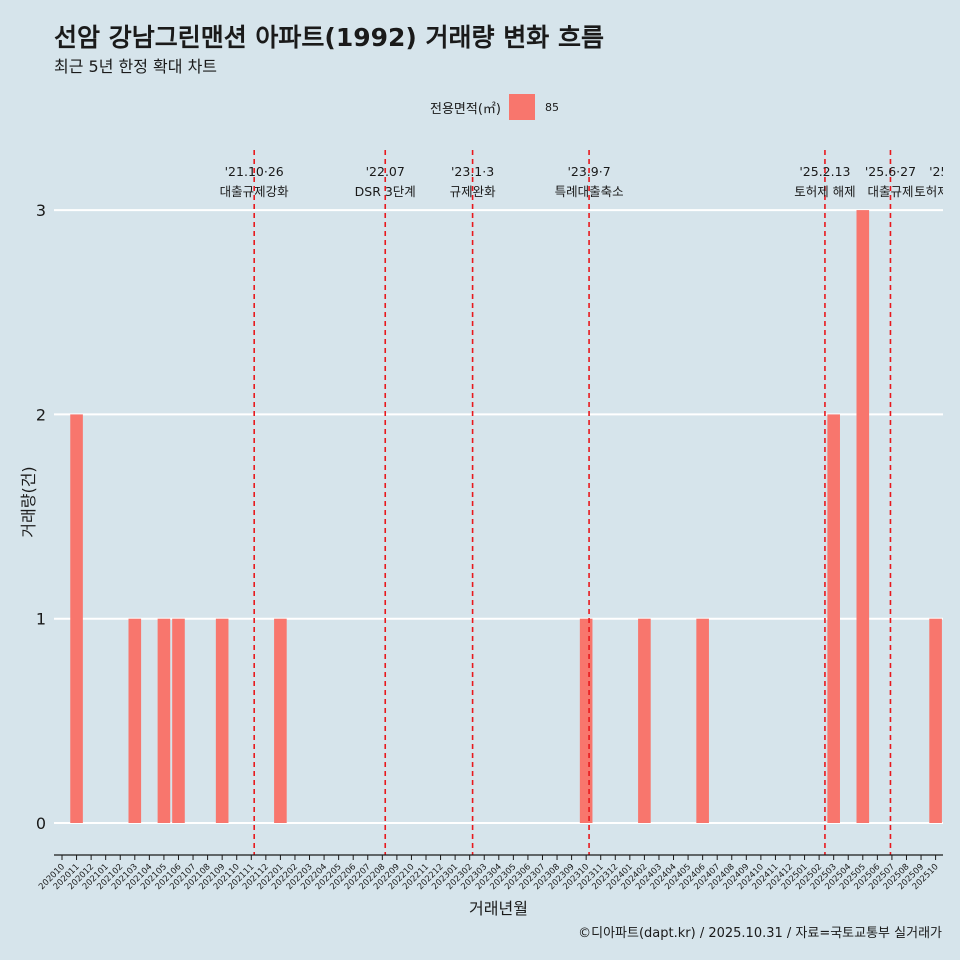 The width and height of the screenshot is (960, 960). What do you see at coordinates (385, 171) in the screenshot?
I see `annotation-date: '22.07` at bounding box center [385, 171].